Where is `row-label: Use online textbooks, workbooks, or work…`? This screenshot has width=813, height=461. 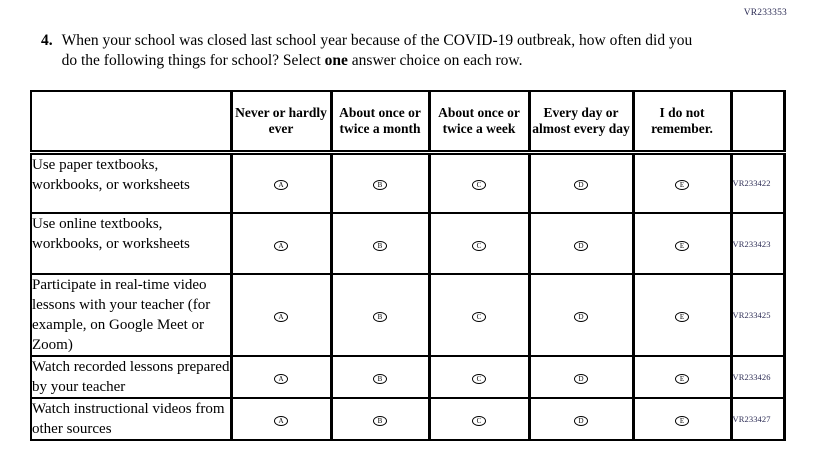
row-label: Use online textbooks, workbooks, or work… is located at coordinates (131, 243).